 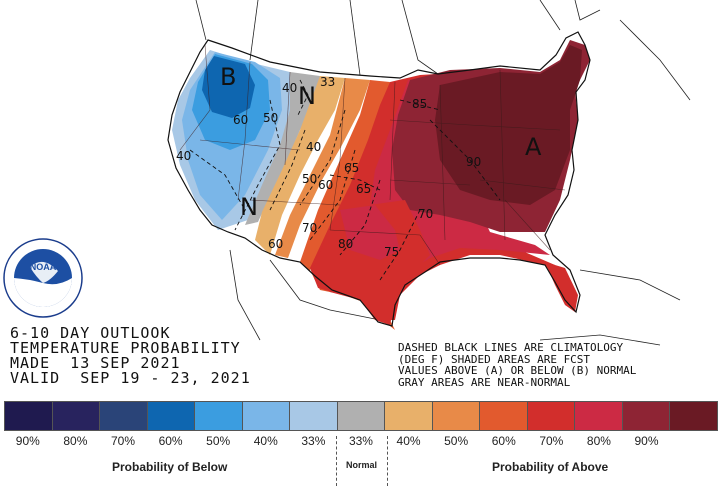 What do you see at coordinates (550, 467) in the screenshot?
I see `legend-above-label: Probability of Above` at bounding box center [550, 467].